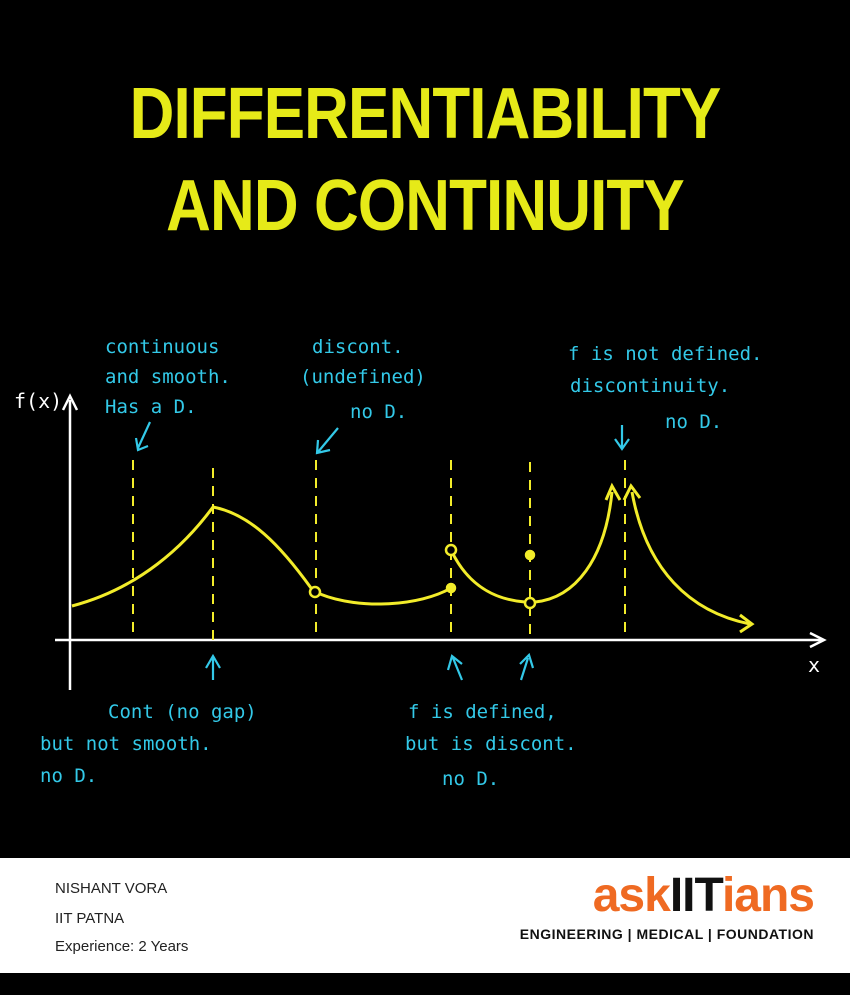 The width and height of the screenshot is (850, 995). Describe the element at coordinates (90, 918) in the screenshot. I see `author-institute: IIT PATNA` at that location.